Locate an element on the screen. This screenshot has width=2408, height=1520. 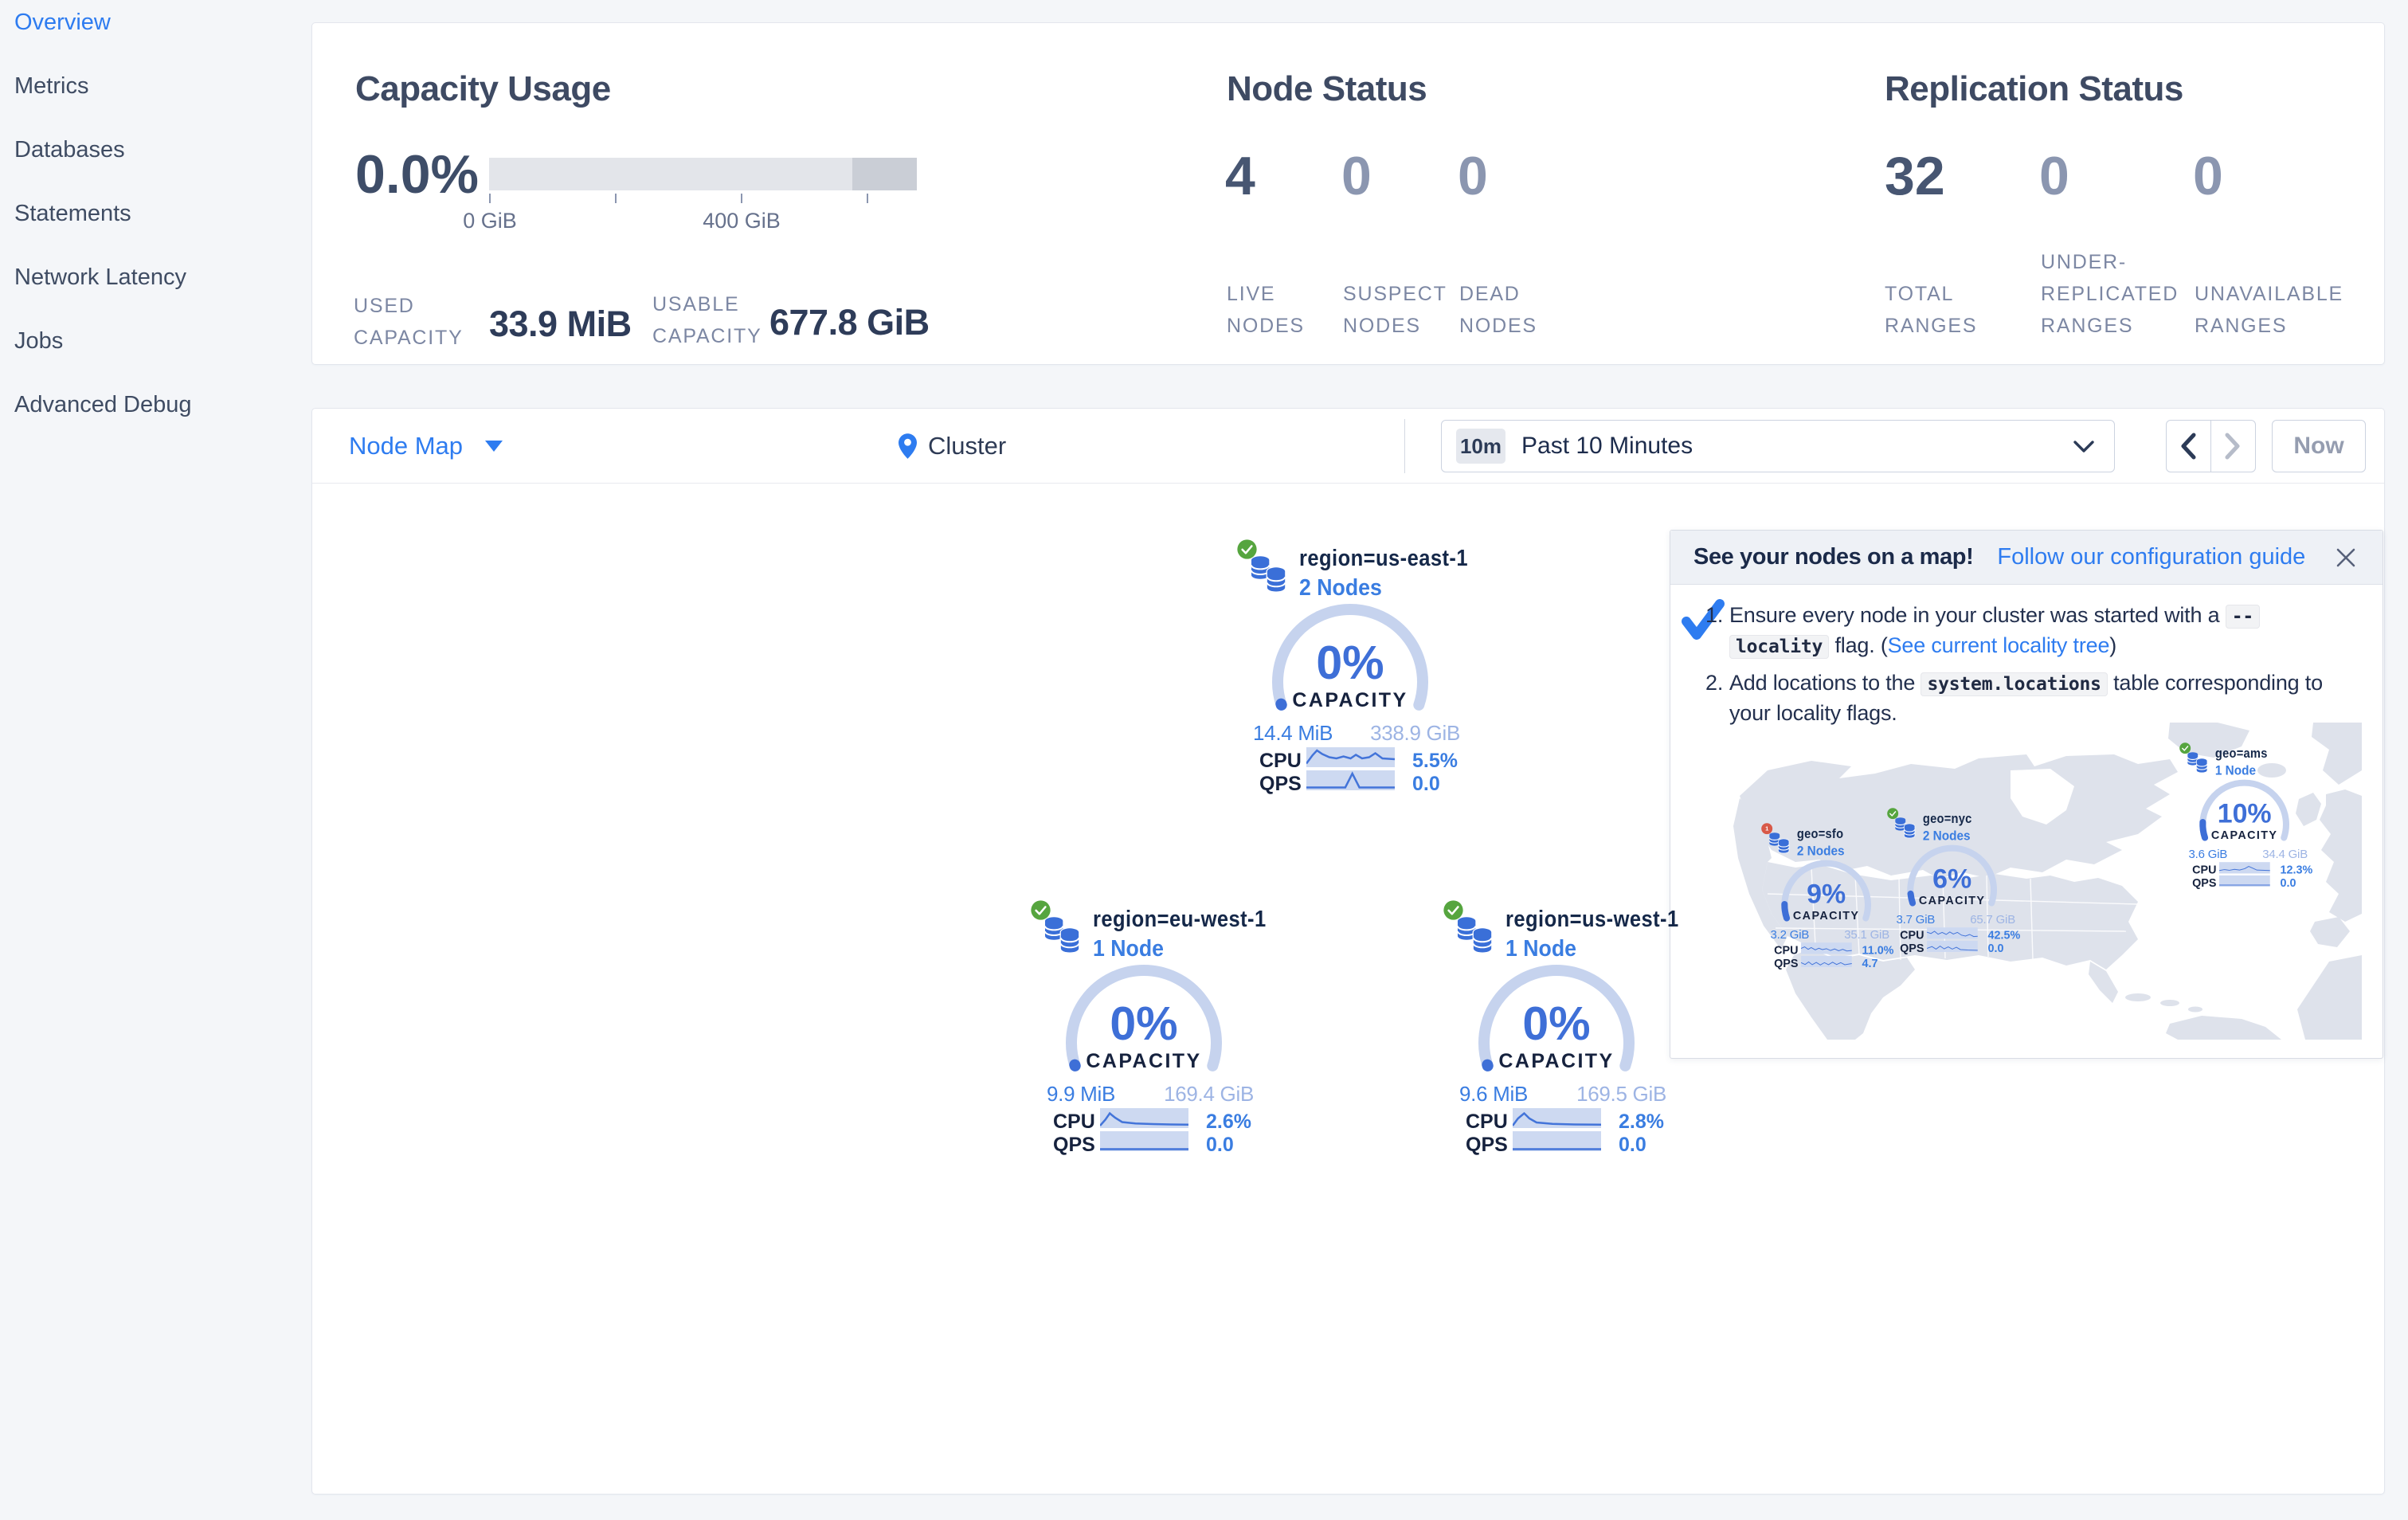
chevron-down-icon is located at coordinates (2084, 446).